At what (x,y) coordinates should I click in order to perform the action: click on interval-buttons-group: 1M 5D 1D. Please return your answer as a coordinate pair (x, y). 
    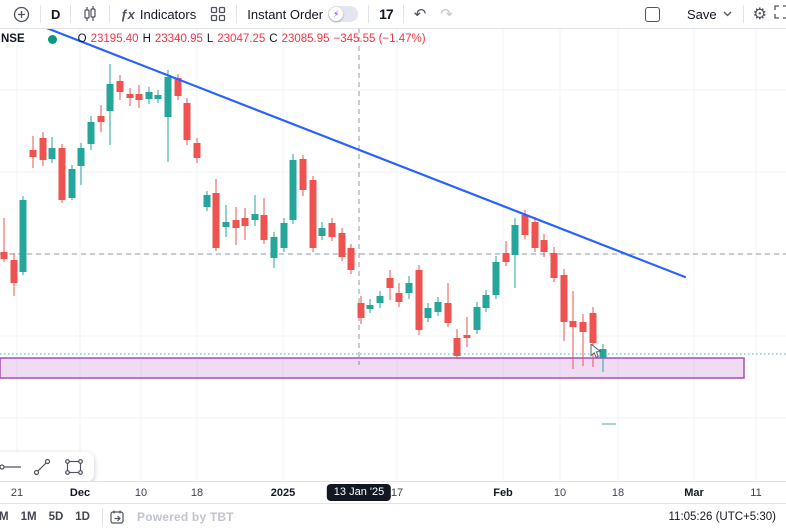
    Looking at the image, I should click on (55, 517).